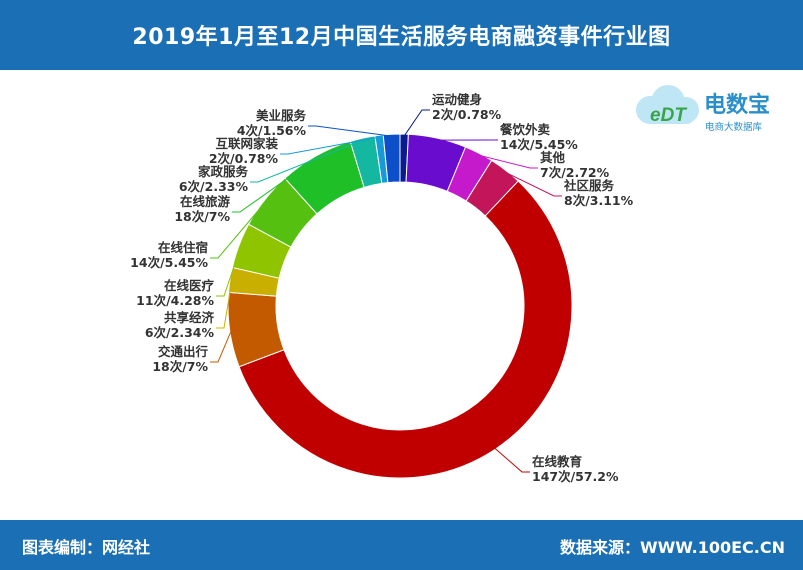 This screenshot has width=803, height=570. I want to click on slice-name-label: 社区服务, so click(589, 185).